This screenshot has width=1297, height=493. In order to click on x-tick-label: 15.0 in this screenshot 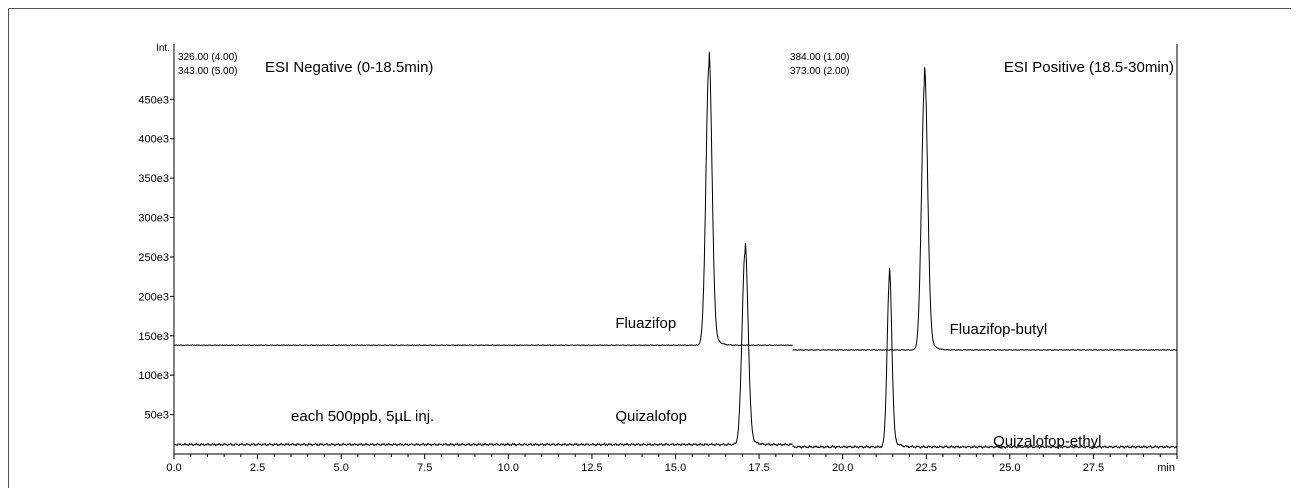, I will do `click(675, 468)`.